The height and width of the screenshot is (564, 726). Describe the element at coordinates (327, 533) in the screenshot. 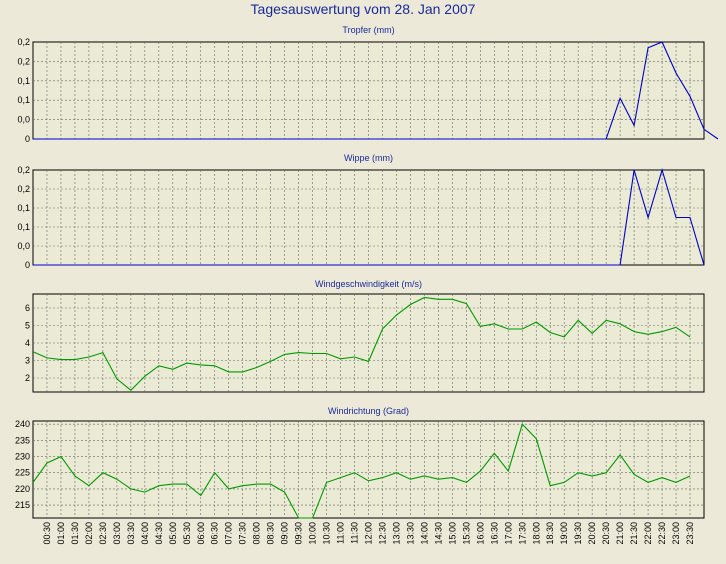

I see `x-tick-label: 10:30` at that location.